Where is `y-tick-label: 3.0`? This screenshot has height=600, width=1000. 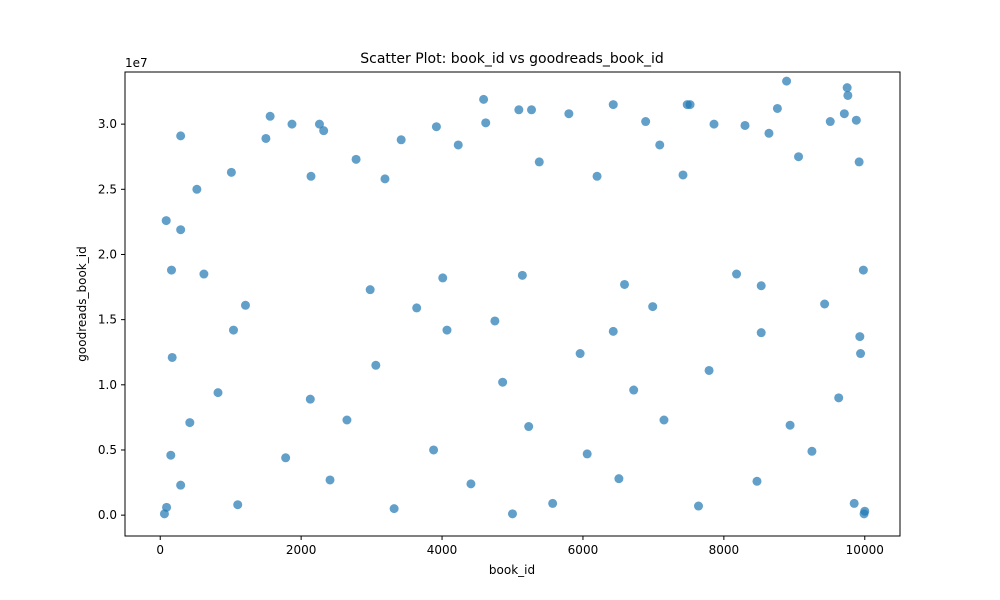 y-tick-label: 3.0 is located at coordinates (107, 124).